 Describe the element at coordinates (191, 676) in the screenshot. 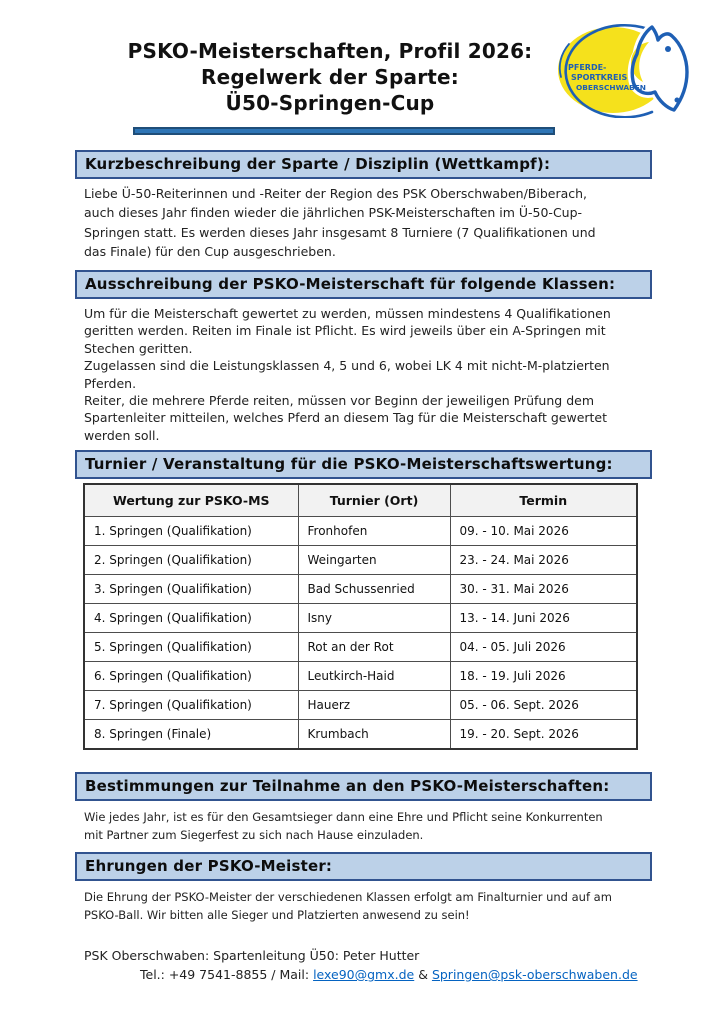

I see `table-cell: 6. Springen (Qualifikation)` at that location.